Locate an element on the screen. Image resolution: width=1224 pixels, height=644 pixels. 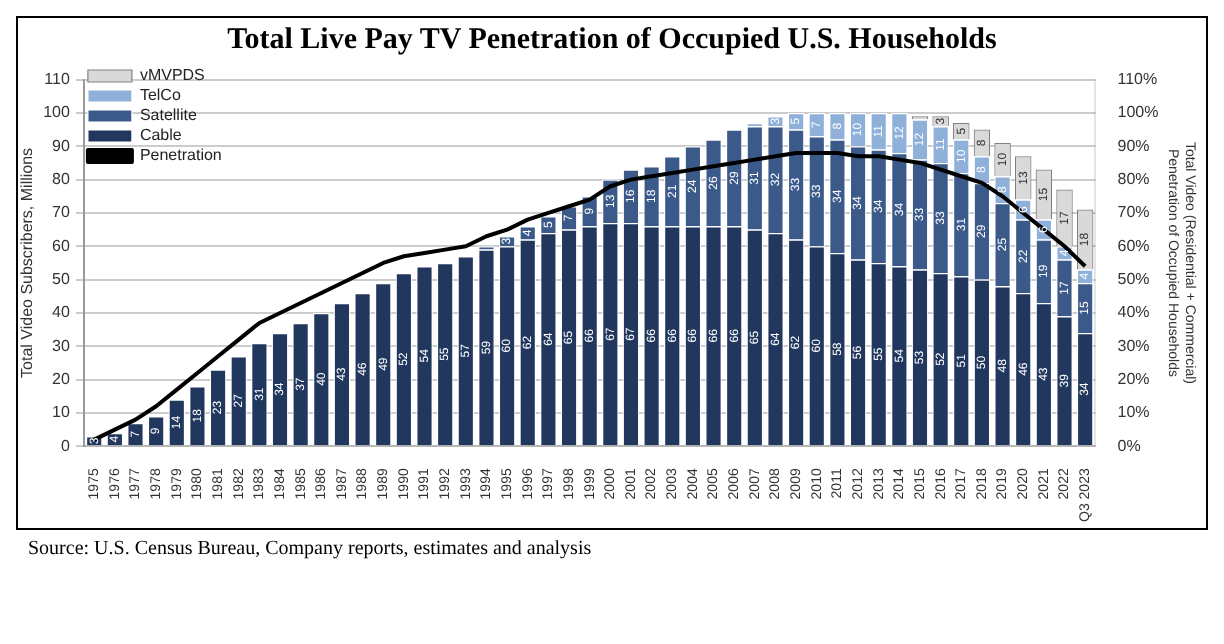
y2-tick-label: 90% is located at coordinates (1133, 145).